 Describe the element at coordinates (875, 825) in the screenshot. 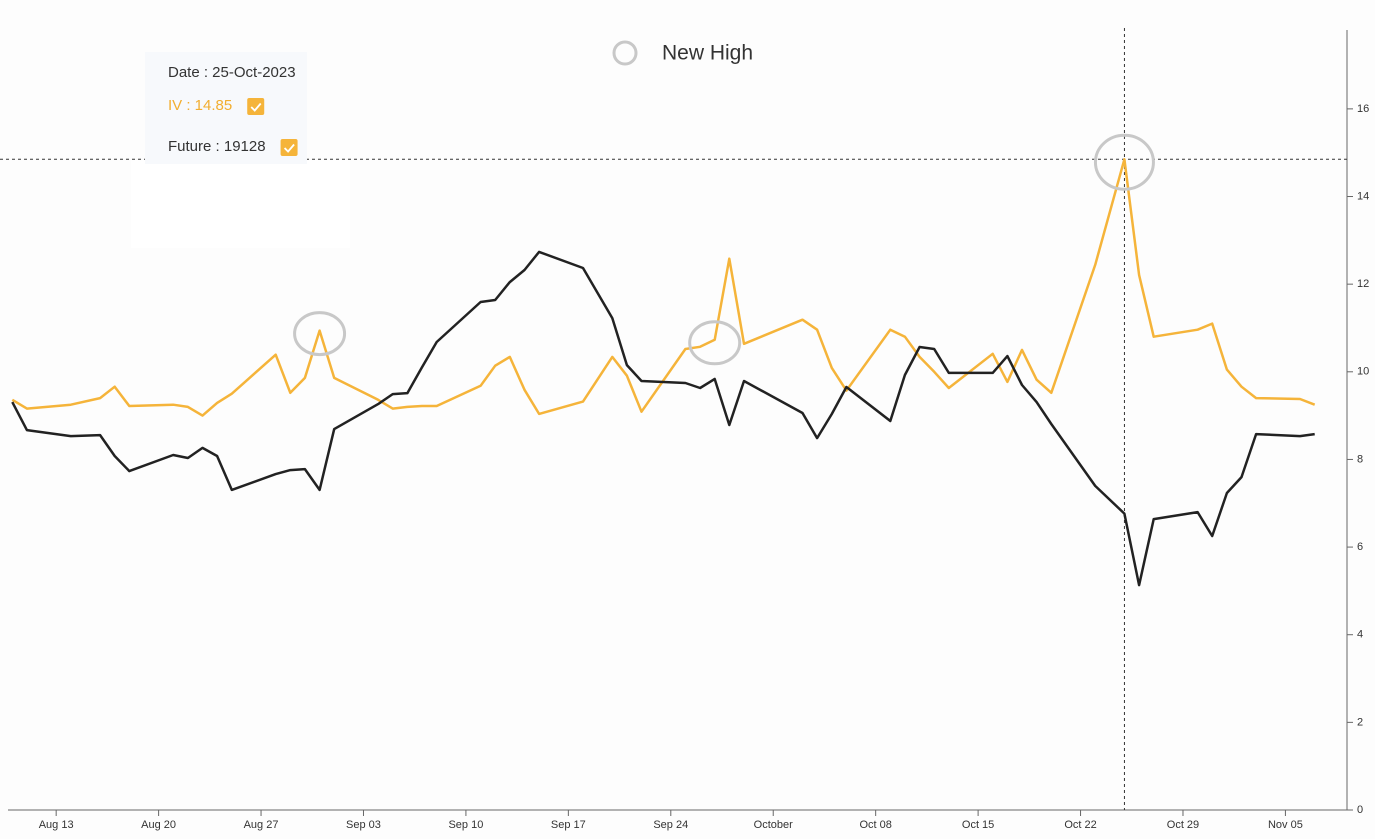

I see `x-tick-label: Oct 08` at that location.